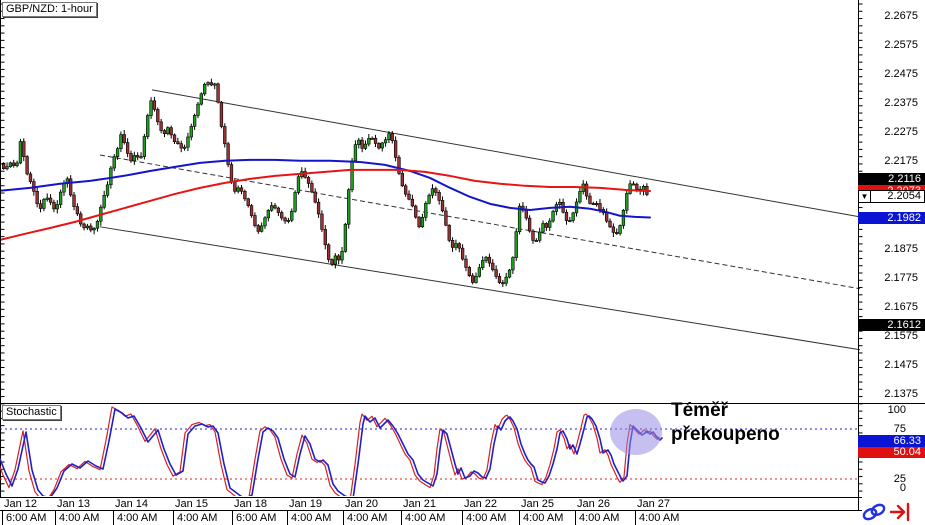 This screenshot has height=525, width=925. Describe the element at coordinates (594, 504) in the screenshot. I see `date-label: Jan 26` at that location.